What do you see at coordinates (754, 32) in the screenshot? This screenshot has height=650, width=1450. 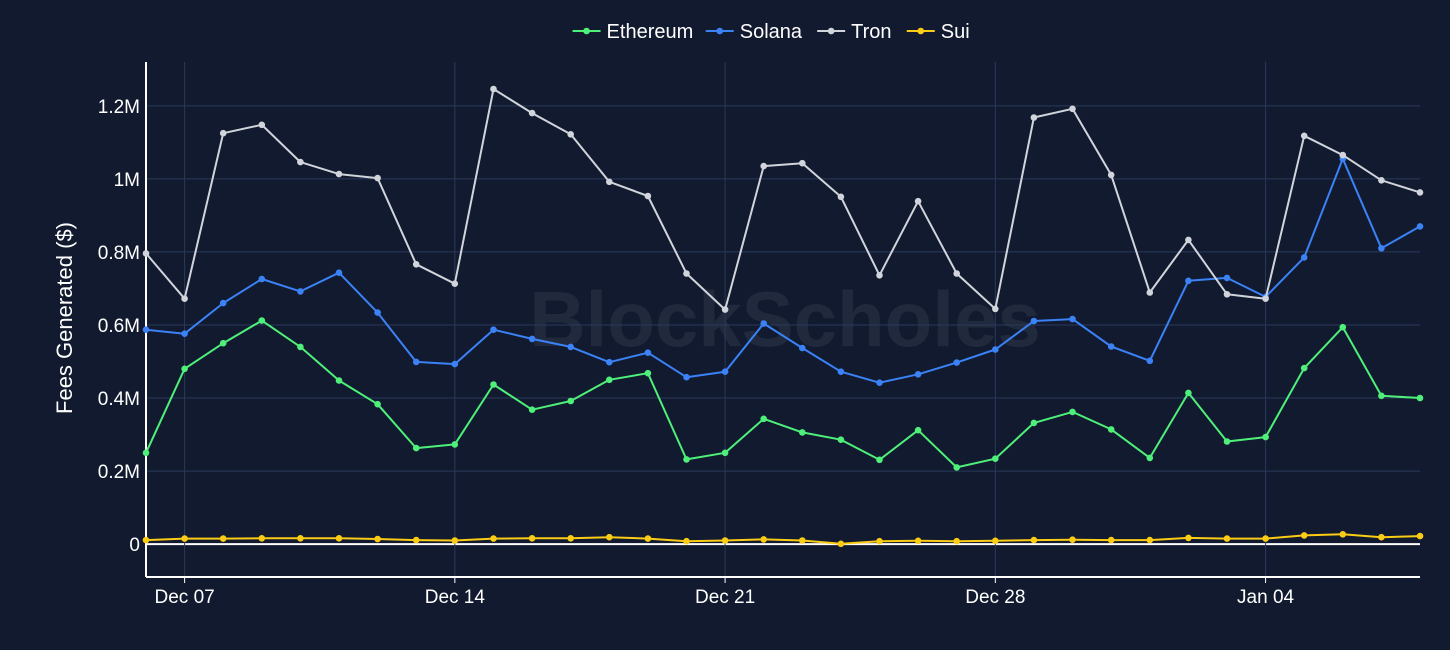 I see `legend-item-solana: Solana` at bounding box center [754, 32].